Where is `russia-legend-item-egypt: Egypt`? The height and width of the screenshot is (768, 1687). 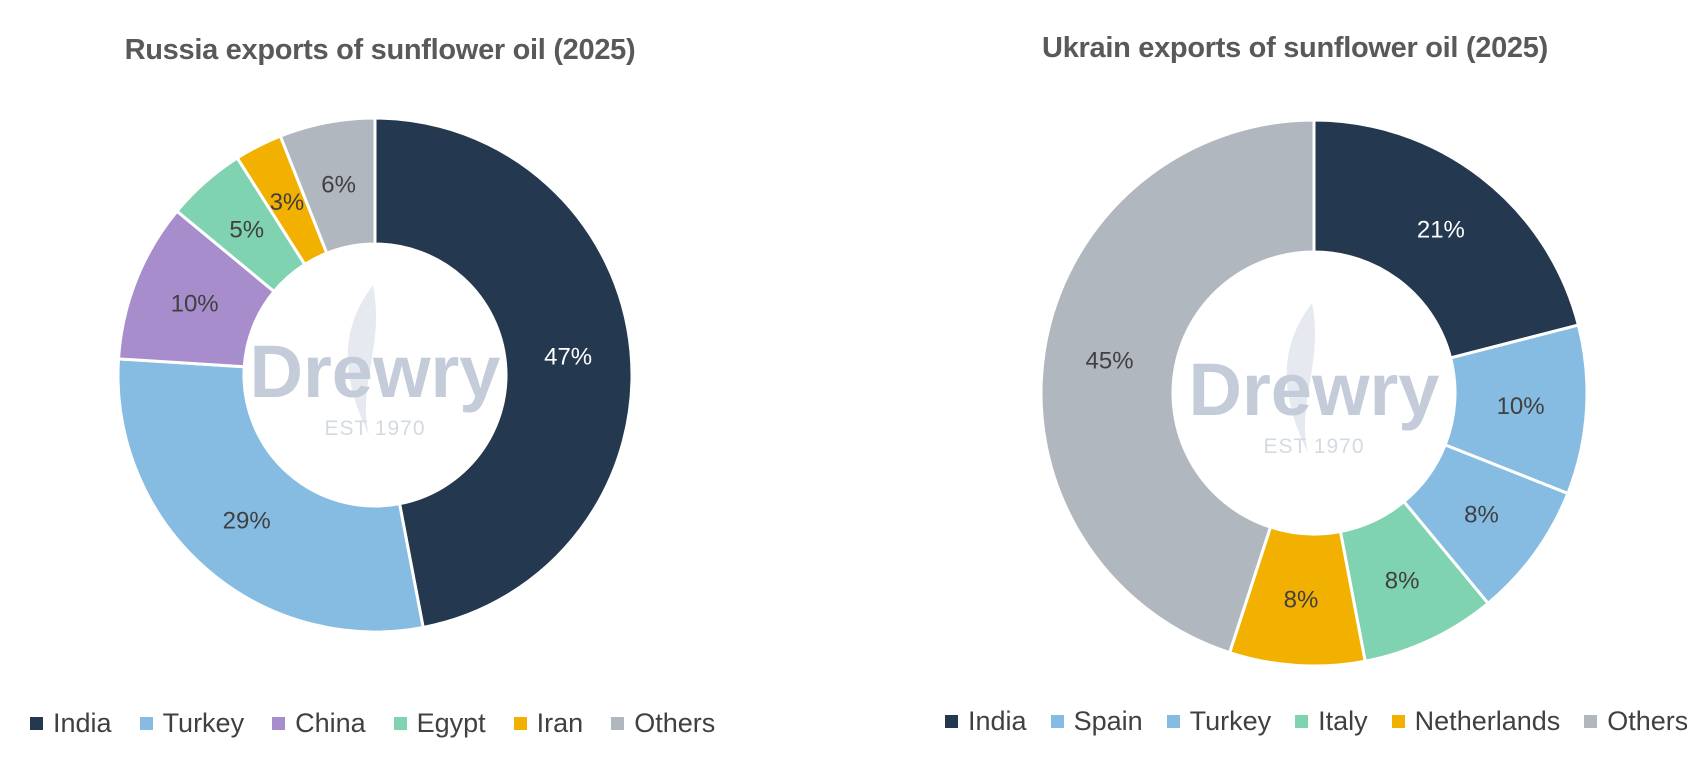 russia-legend-item-egypt: Egypt is located at coordinates (439, 723).